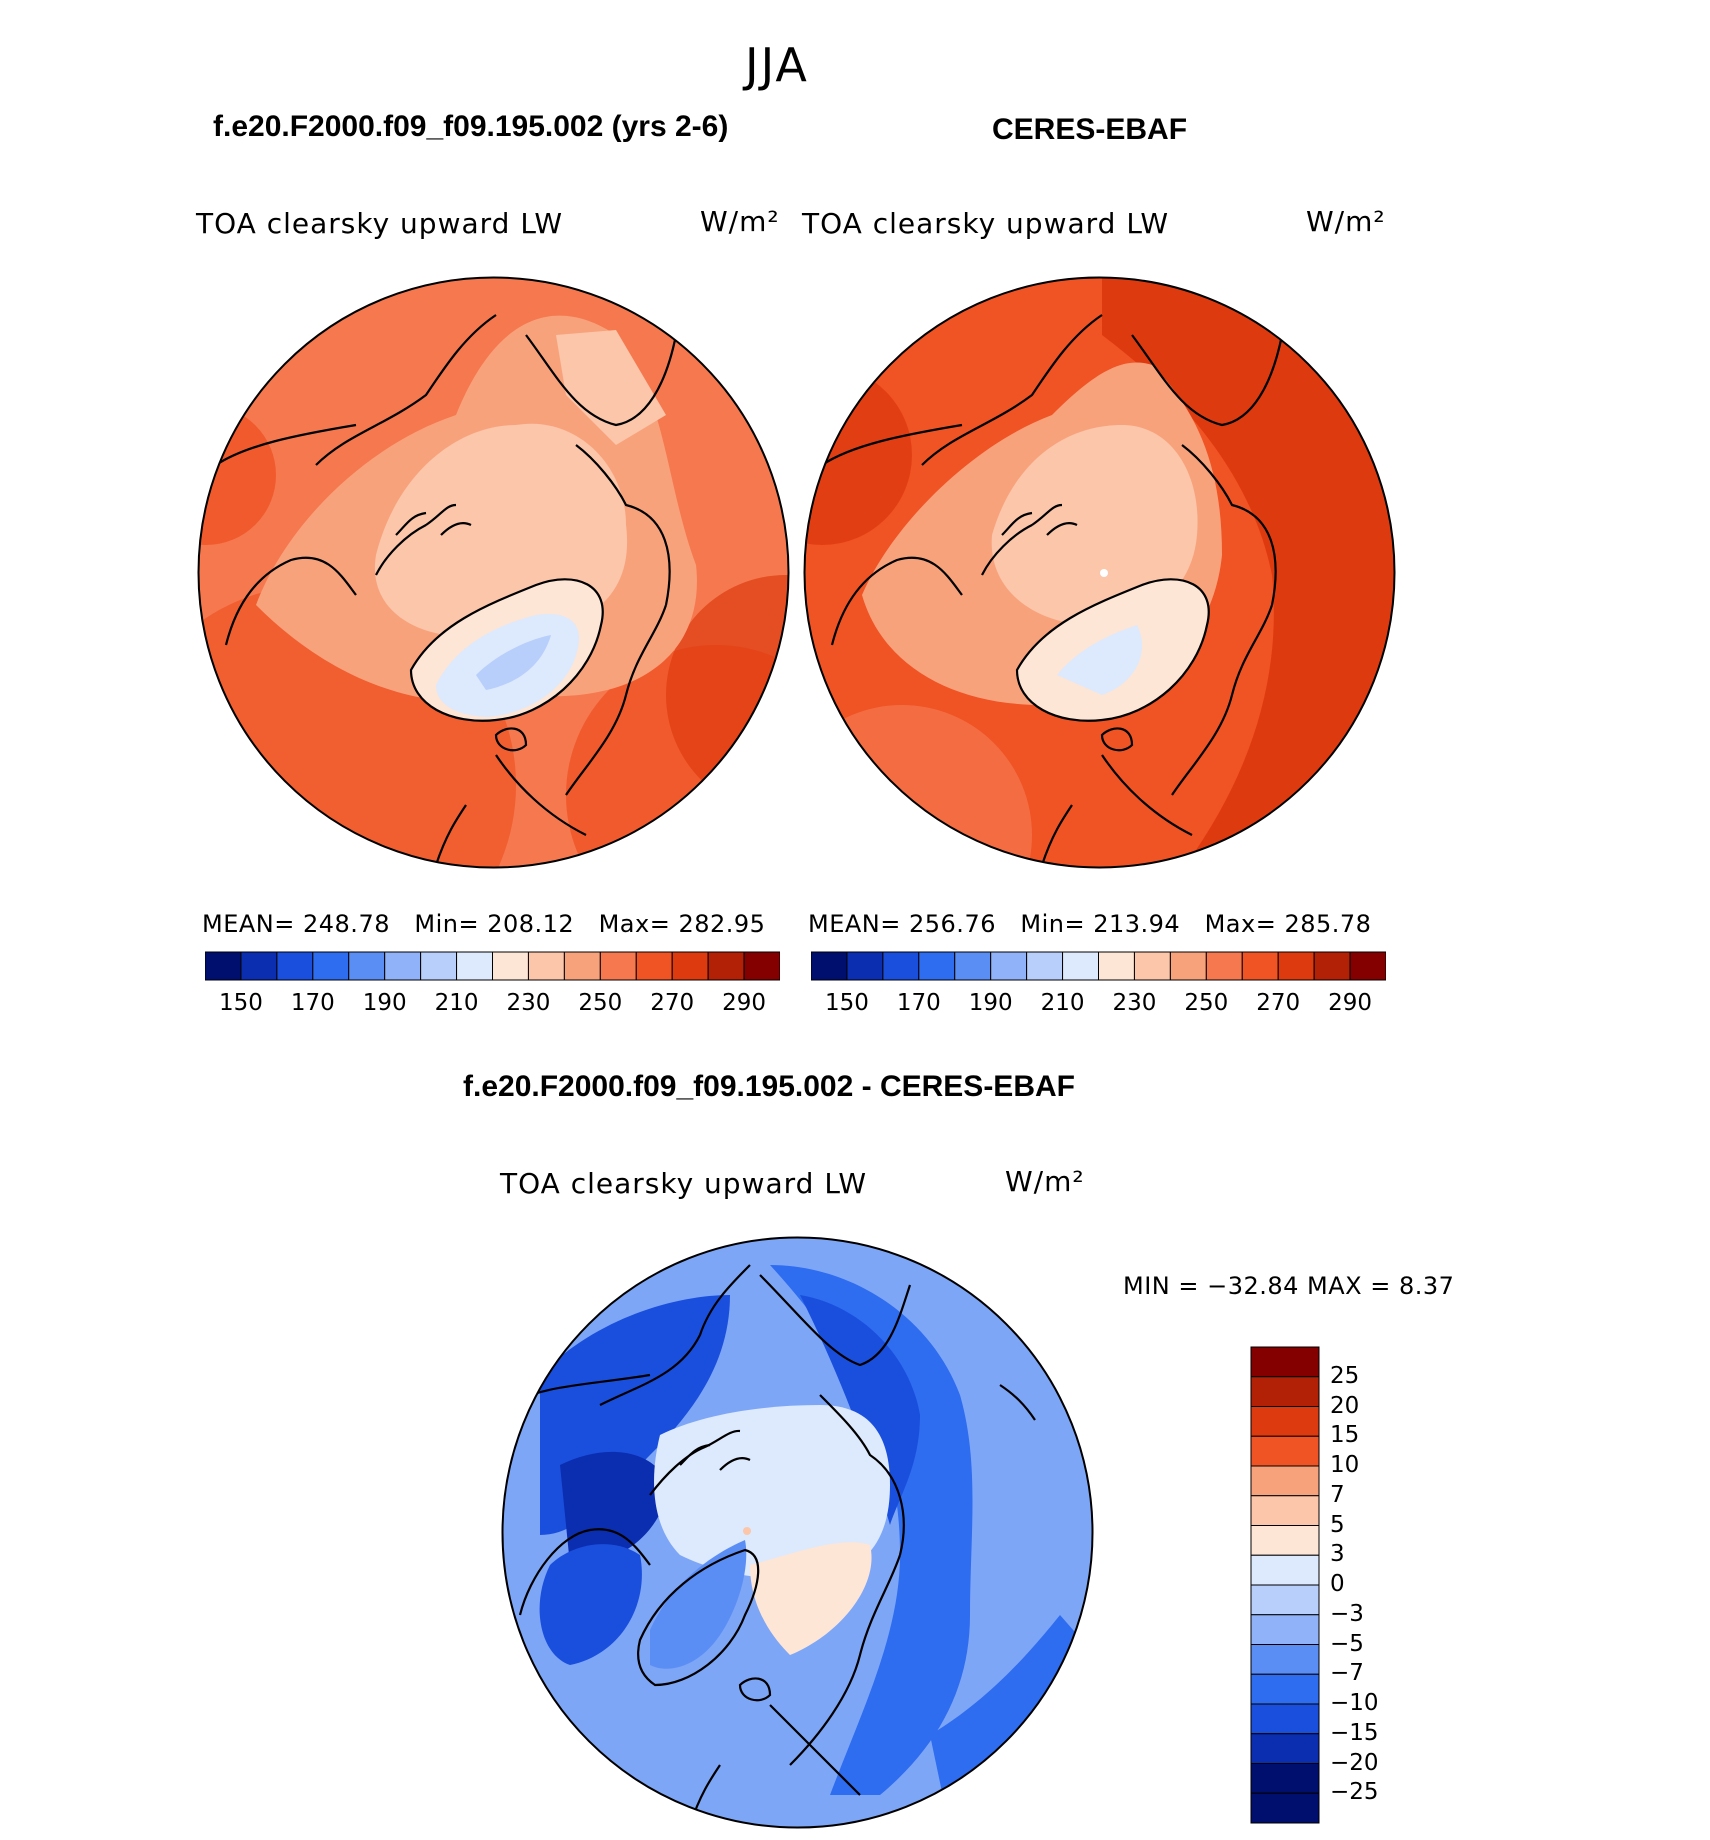 Image resolution: width=1710 pixels, height=1840 pixels. Describe the element at coordinates (384, 1003) in the screenshot. I see `model-colorbar-tick: 190` at that location.